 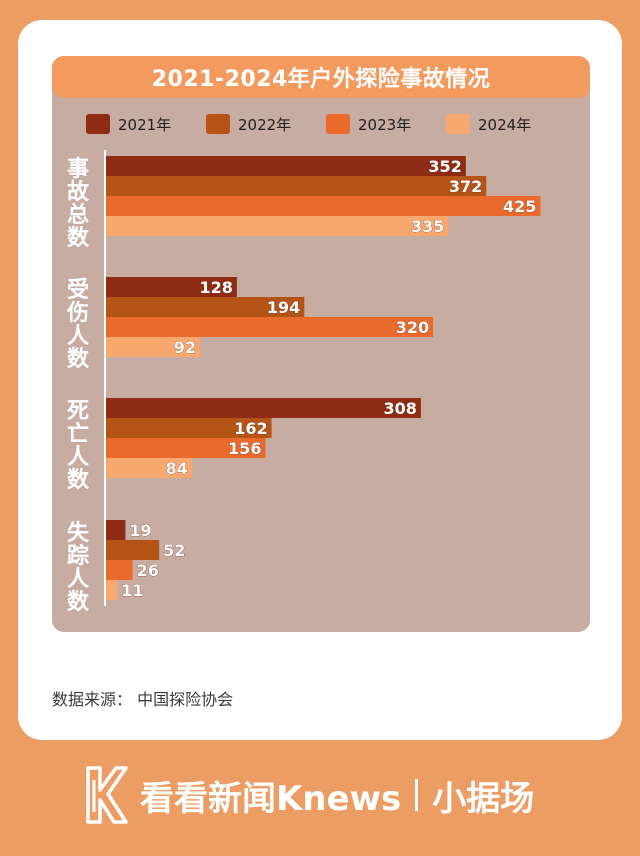 What do you see at coordinates (444, 166) in the screenshot?
I see `data-label: 352` at bounding box center [444, 166].